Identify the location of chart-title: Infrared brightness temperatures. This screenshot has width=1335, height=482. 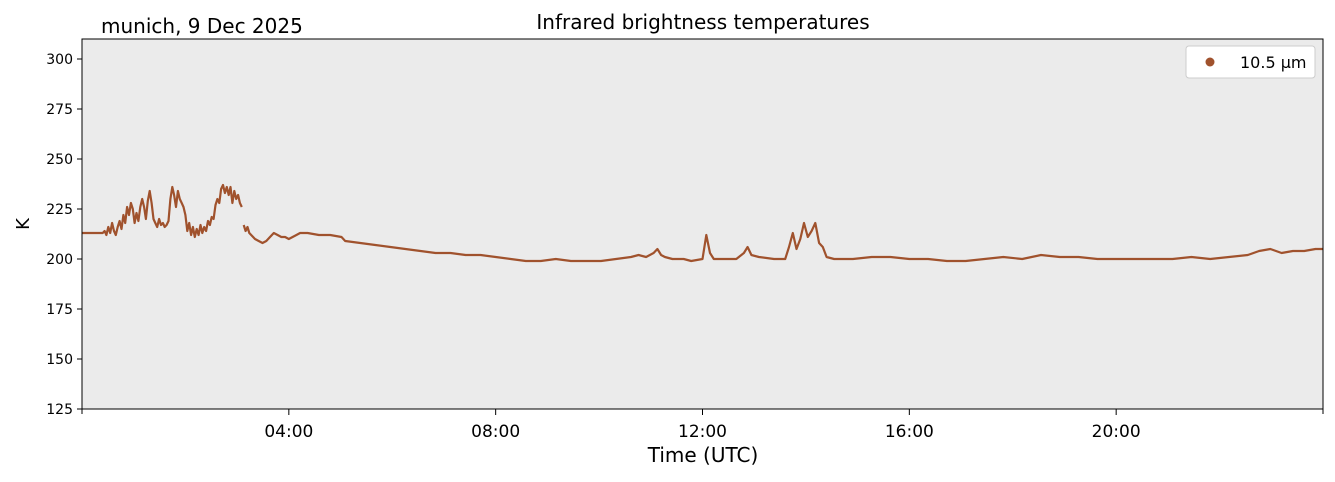
(702, 22).